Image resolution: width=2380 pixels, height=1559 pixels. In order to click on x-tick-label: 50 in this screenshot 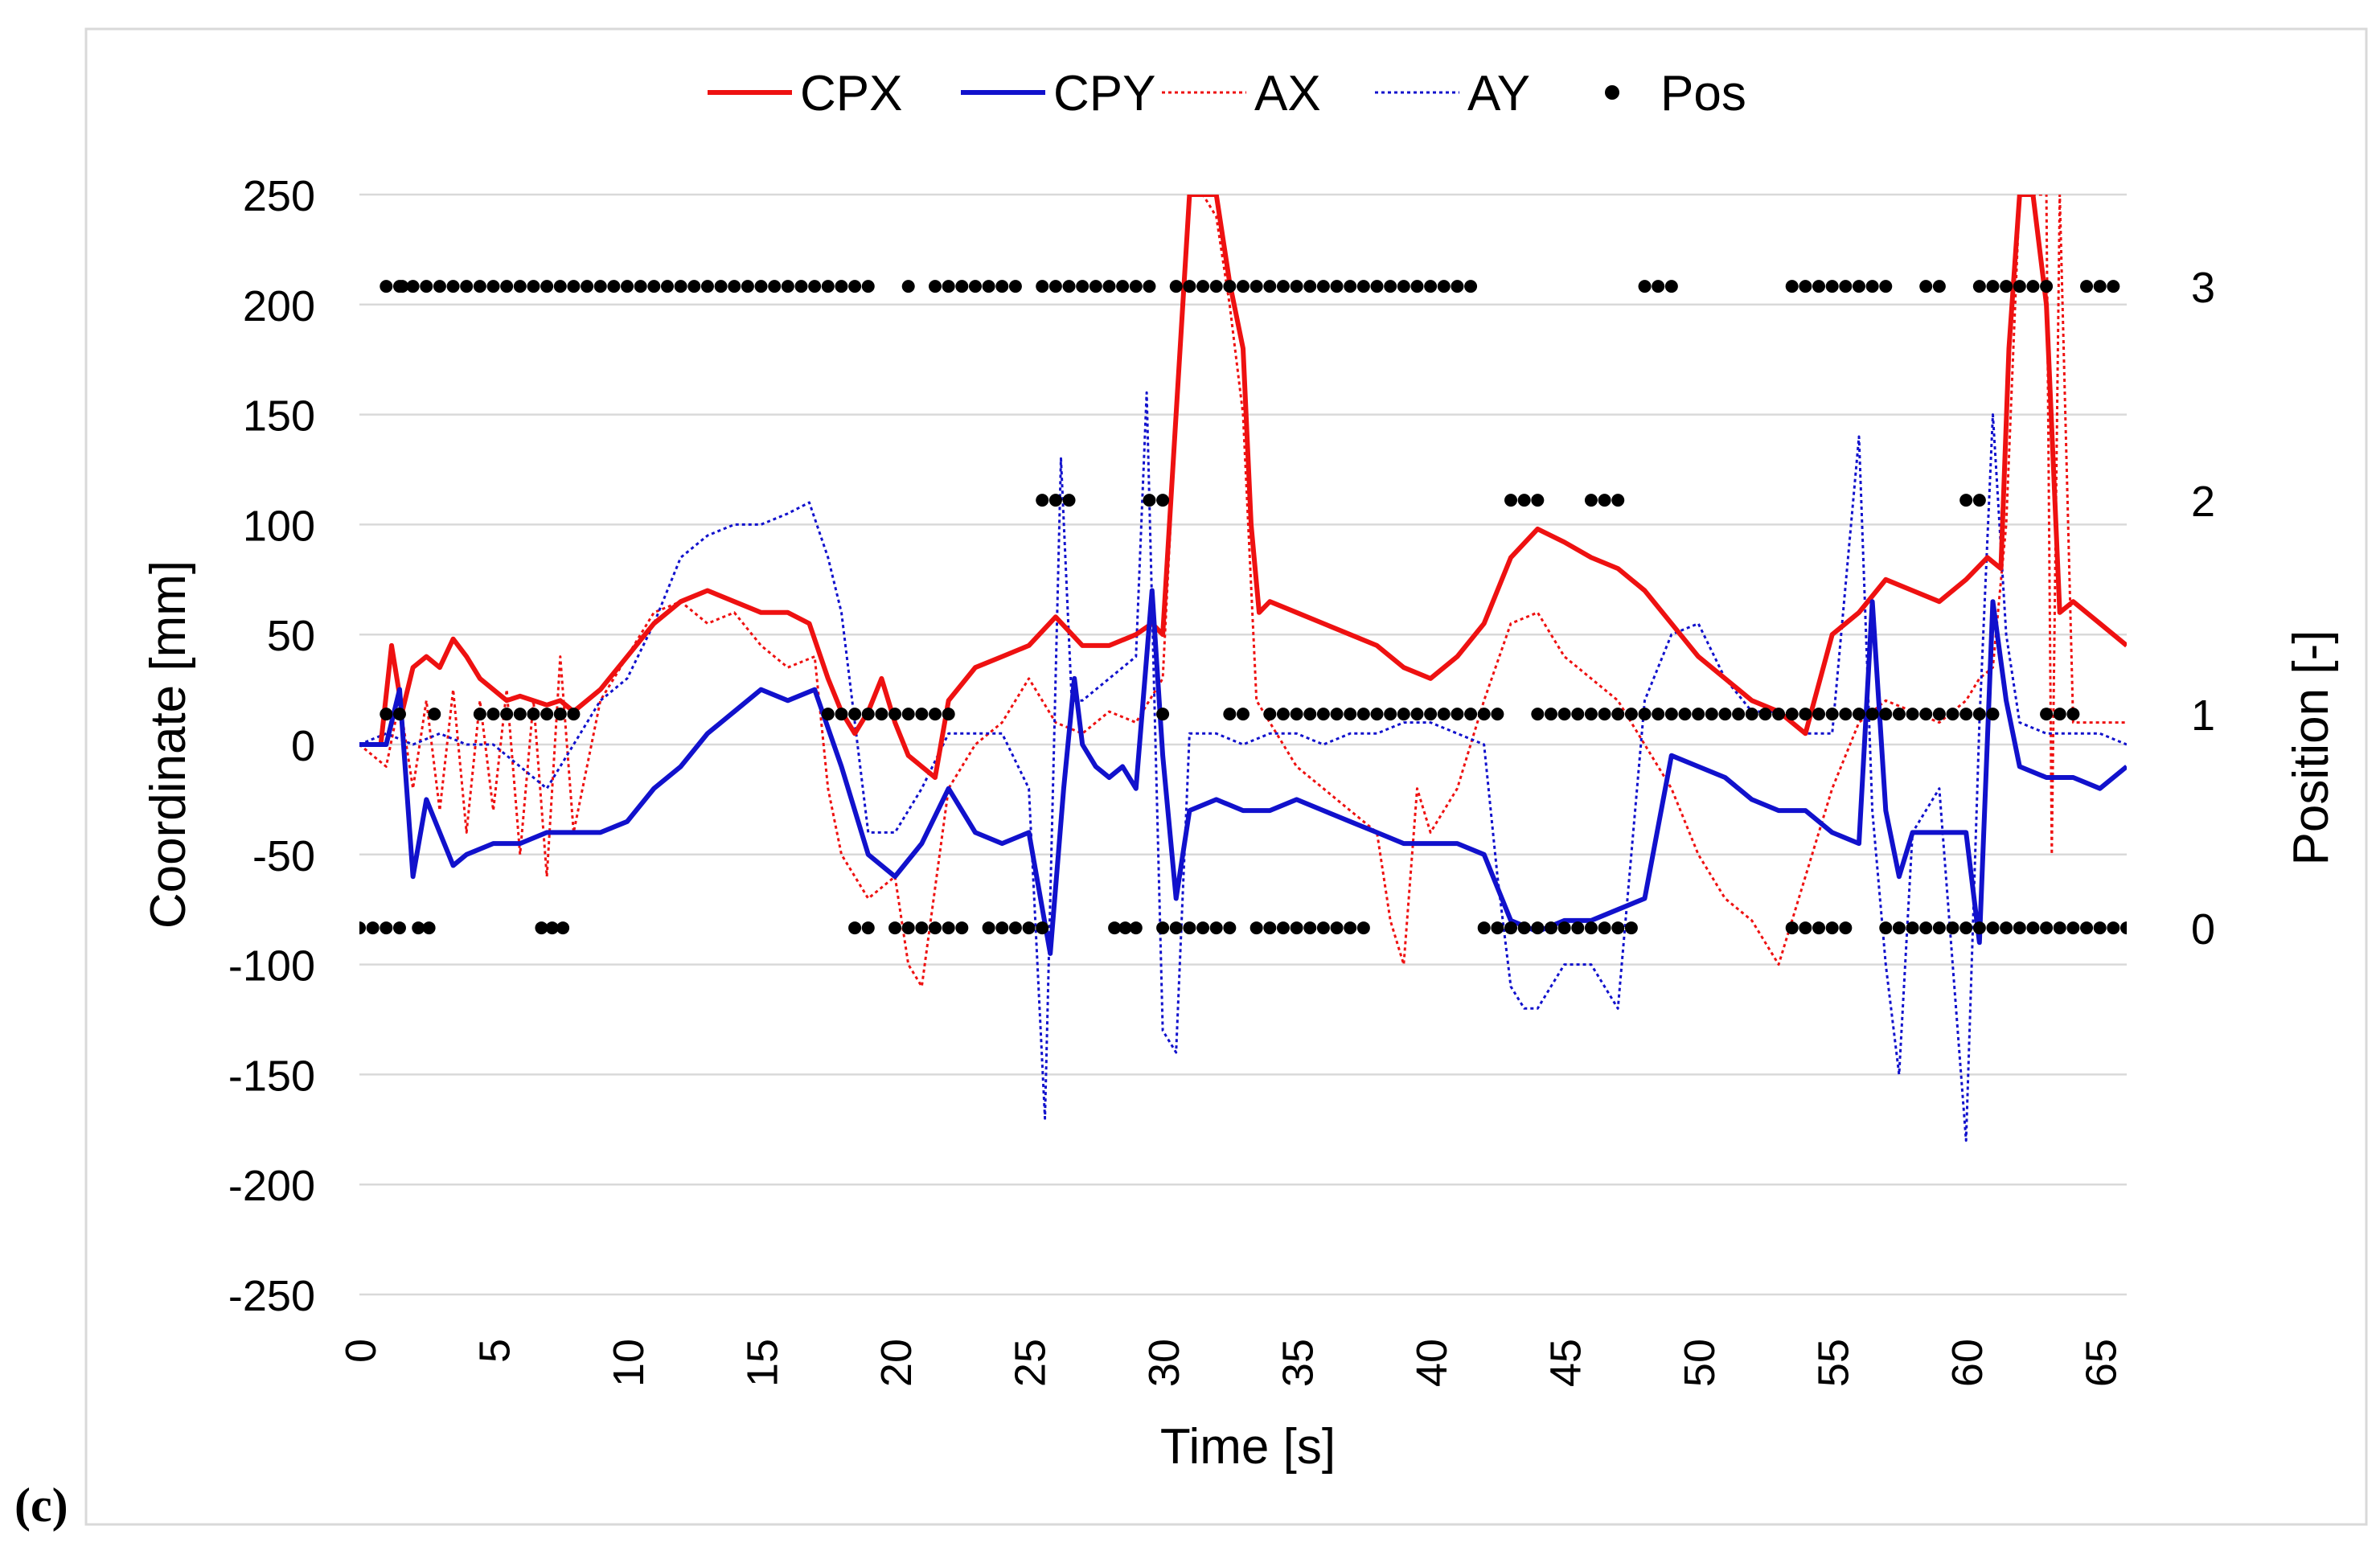, I will do `click(1700, 1363)`.